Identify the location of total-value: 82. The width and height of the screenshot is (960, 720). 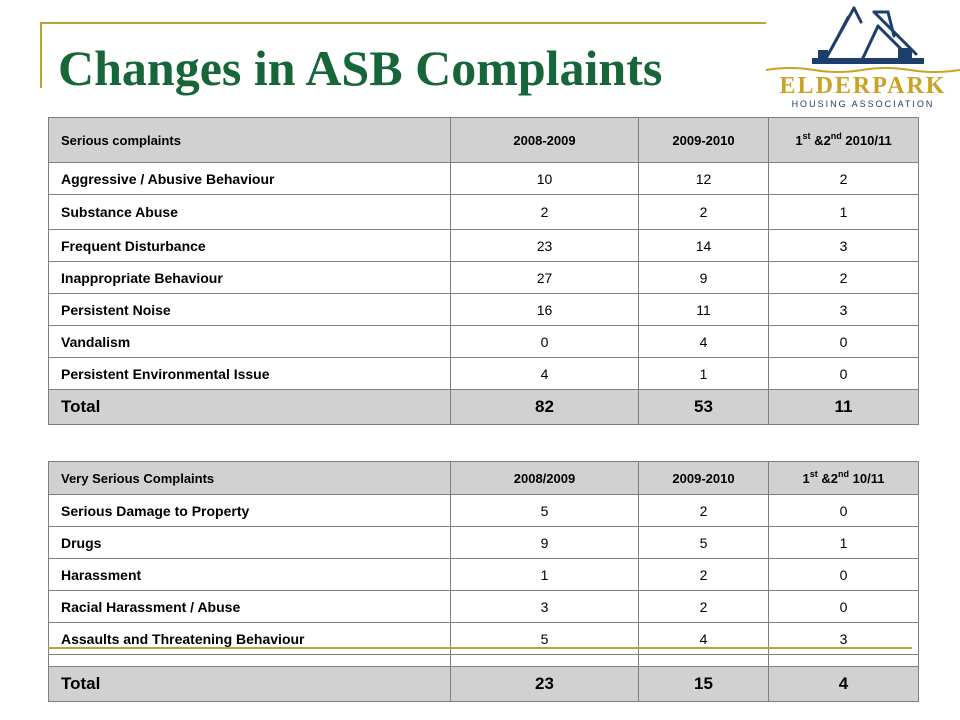
(544, 407).